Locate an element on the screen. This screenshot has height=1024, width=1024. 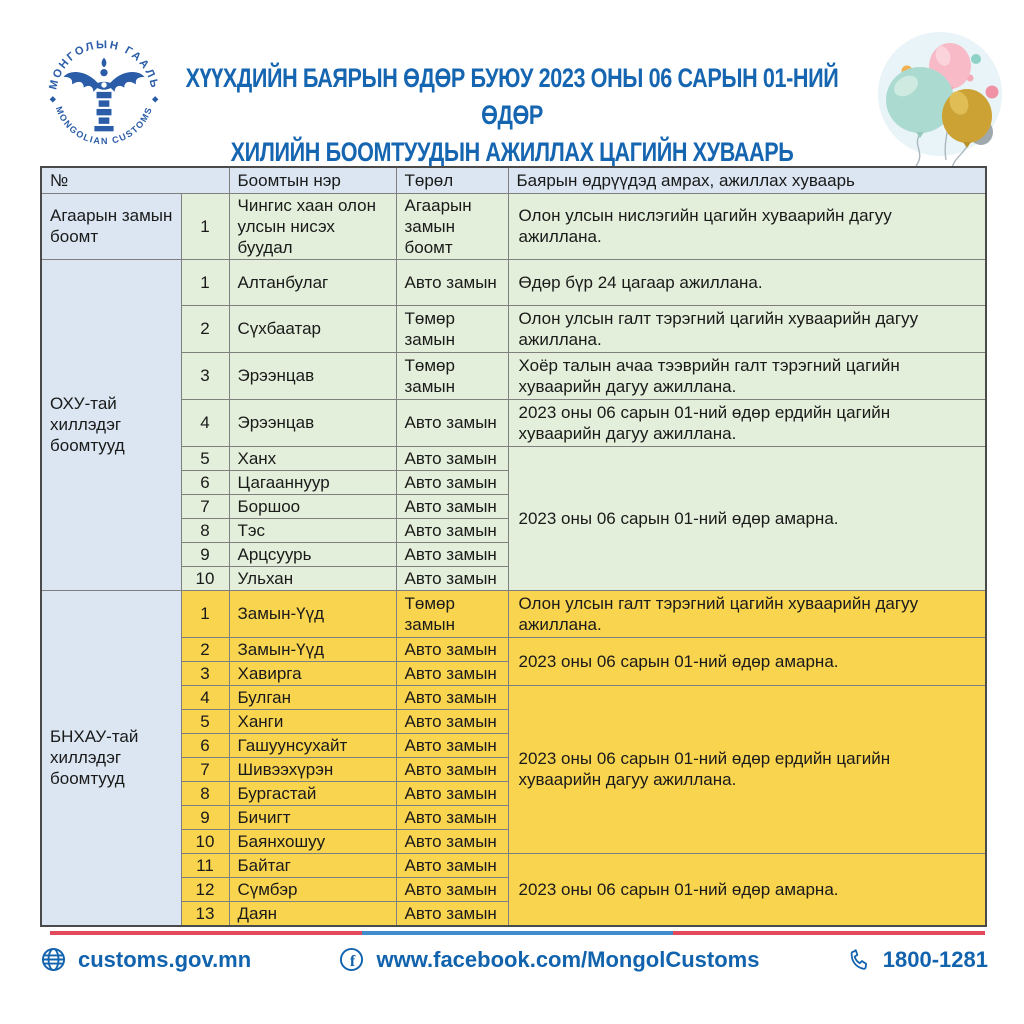
balloons-illustration is located at coordinates (940, 97).